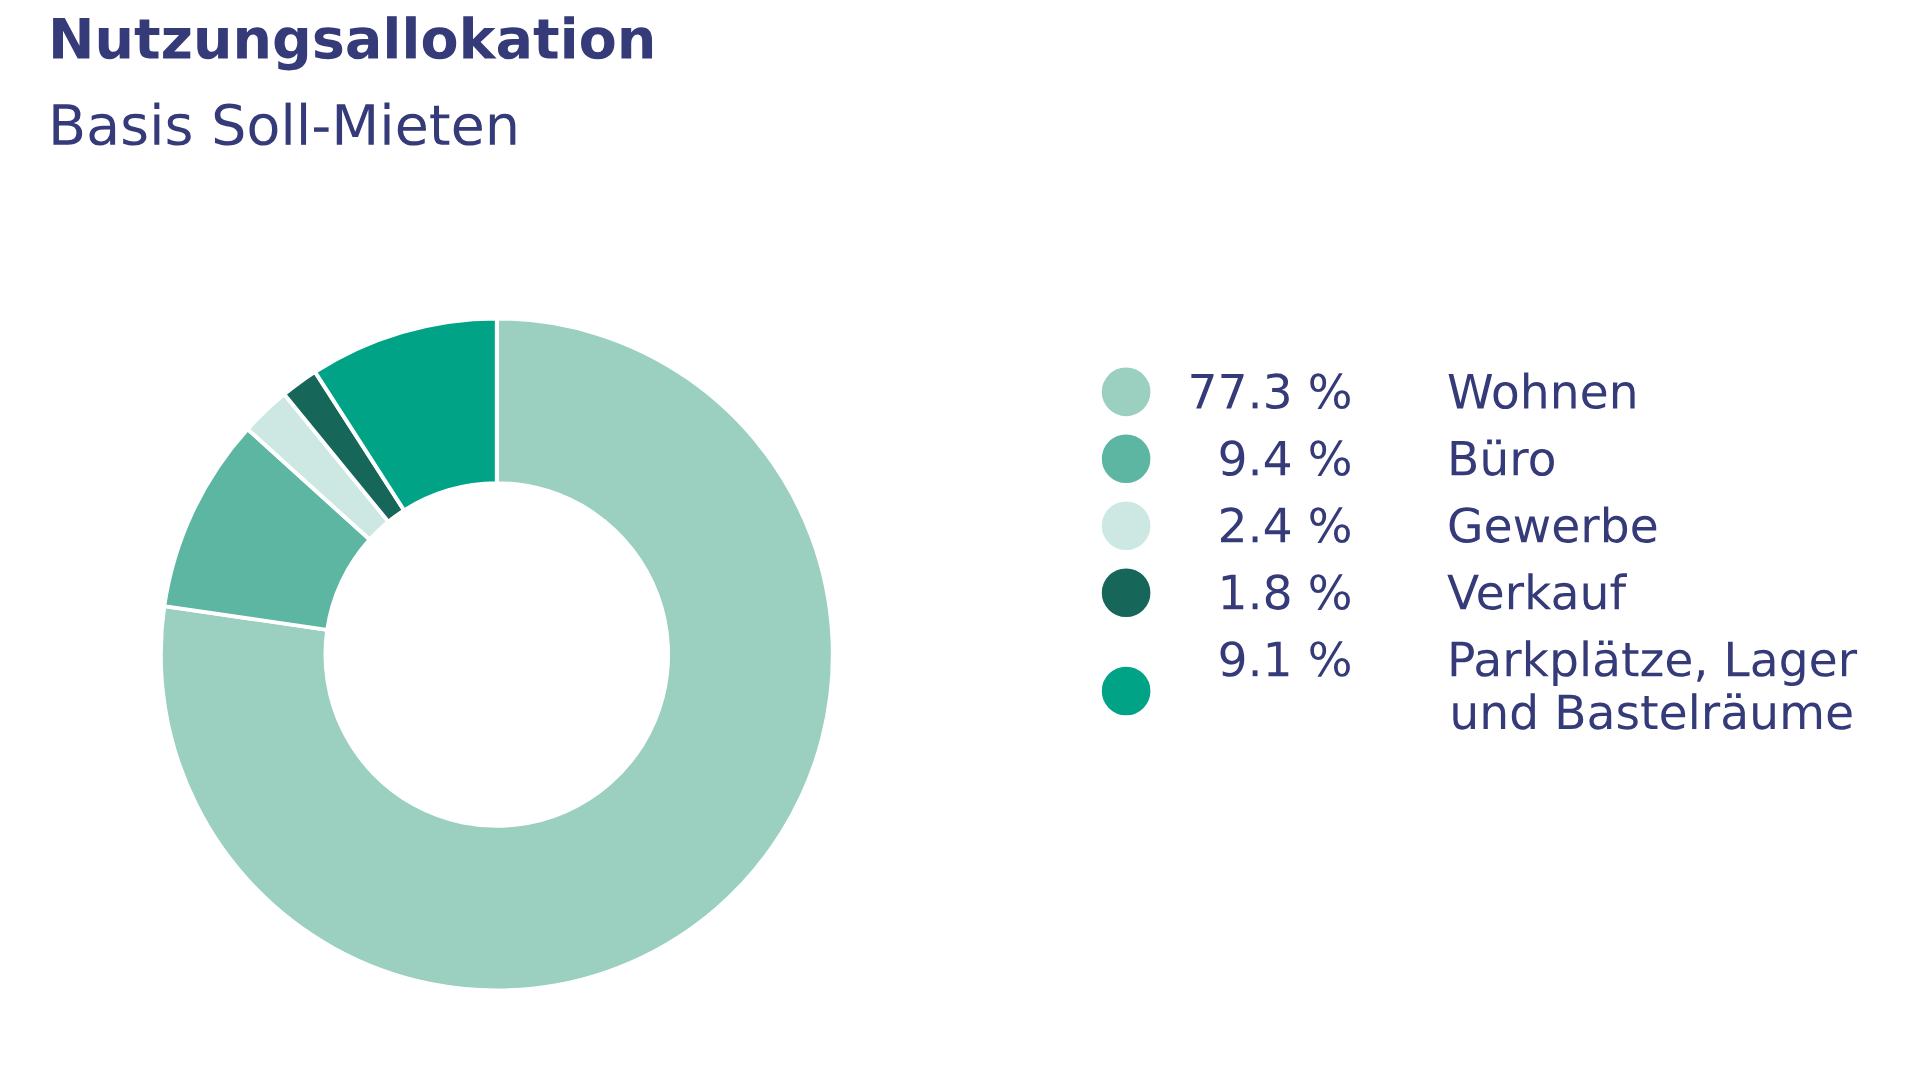  What do you see at coordinates (1539, 685) in the screenshot?
I see `legend-label: 9.1 % Parkplätze, Lager und Bastelräume` at bounding box center [1539, 685].